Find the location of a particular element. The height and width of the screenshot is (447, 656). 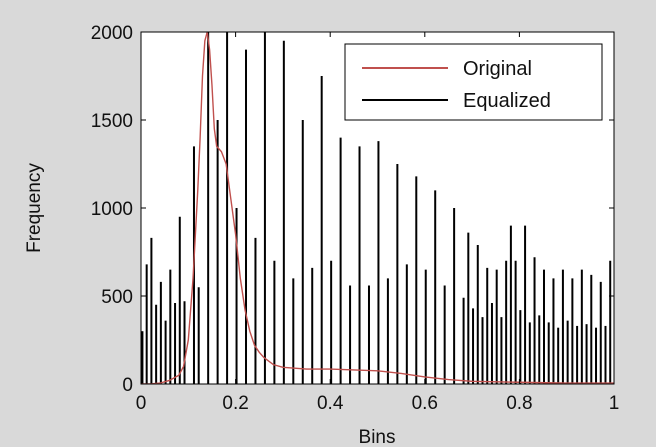

legend-label-original: Original is located at coordinates (497, 69).